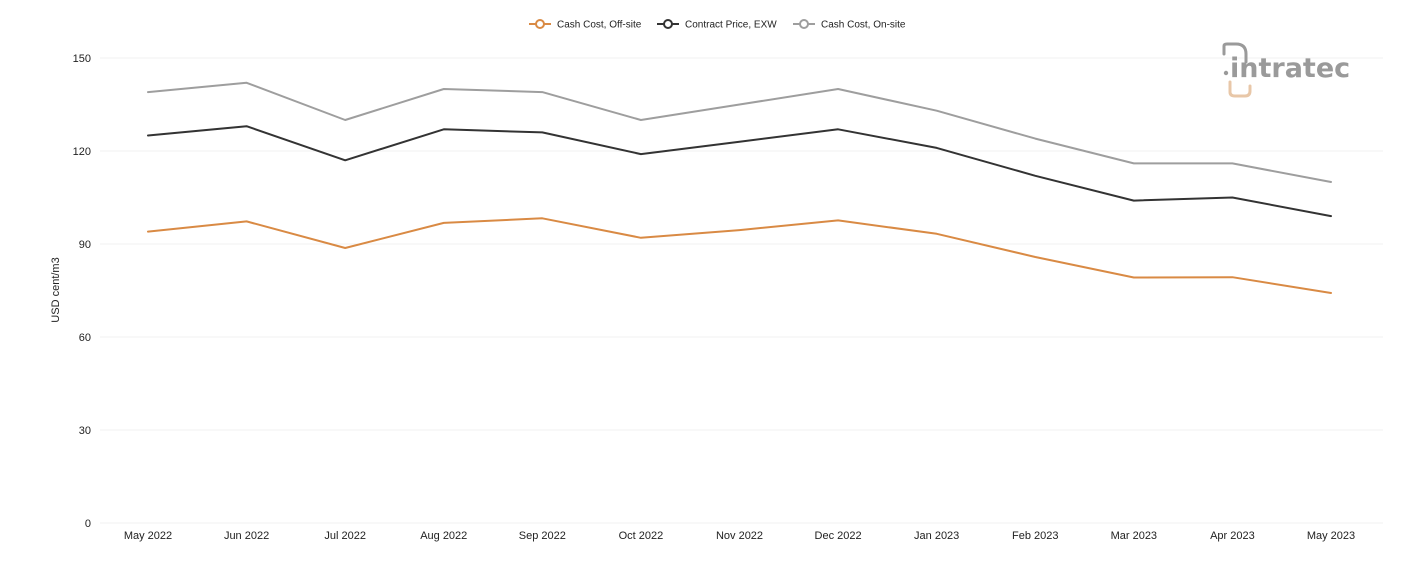 The image size is (1401, 561). What do you see at coordinates (443, 536) in the screenshot?
I see `x-tick-label: Aug 2022` at bounding box center [443, 536].